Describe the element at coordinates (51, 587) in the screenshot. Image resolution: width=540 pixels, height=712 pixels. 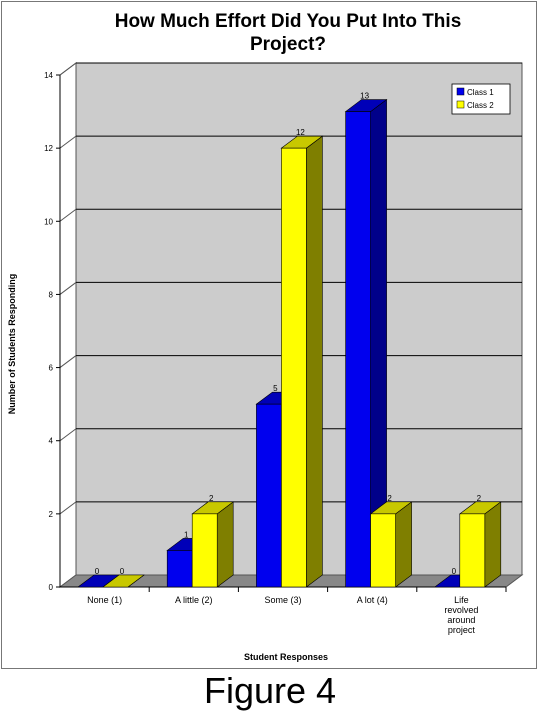
I see `y-tick-label: 0` at that location.